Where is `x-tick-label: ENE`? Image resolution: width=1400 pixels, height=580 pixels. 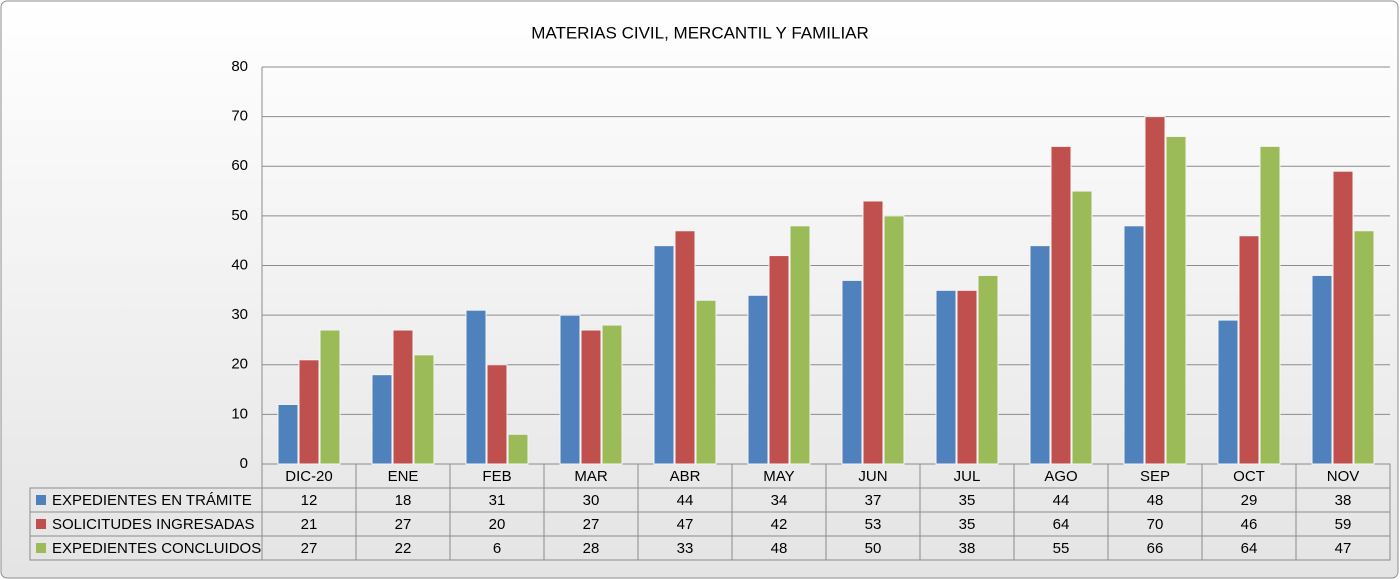 x-tick-label: ENE is located at coordinates (403, 476).